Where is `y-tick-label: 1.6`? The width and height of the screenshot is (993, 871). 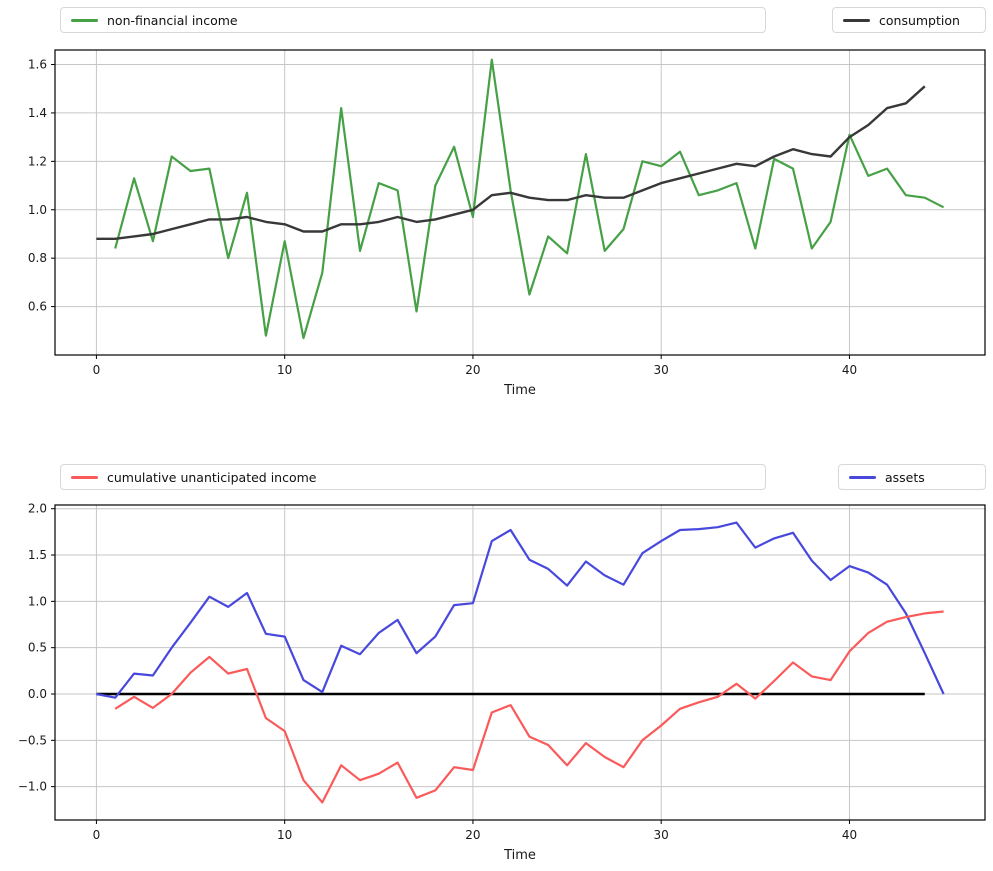
y-tick-label: 1.6 is located at coordinates (37, 65).